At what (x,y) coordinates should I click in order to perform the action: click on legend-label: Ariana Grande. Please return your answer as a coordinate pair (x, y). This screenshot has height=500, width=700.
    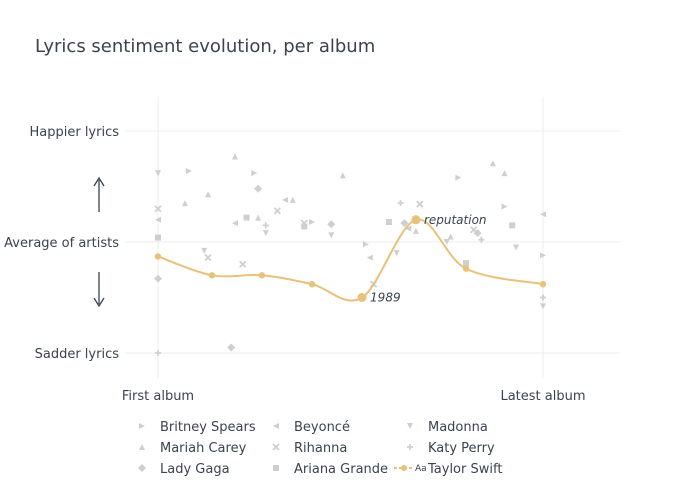
    Looking at the image, I should click on (341, 469).